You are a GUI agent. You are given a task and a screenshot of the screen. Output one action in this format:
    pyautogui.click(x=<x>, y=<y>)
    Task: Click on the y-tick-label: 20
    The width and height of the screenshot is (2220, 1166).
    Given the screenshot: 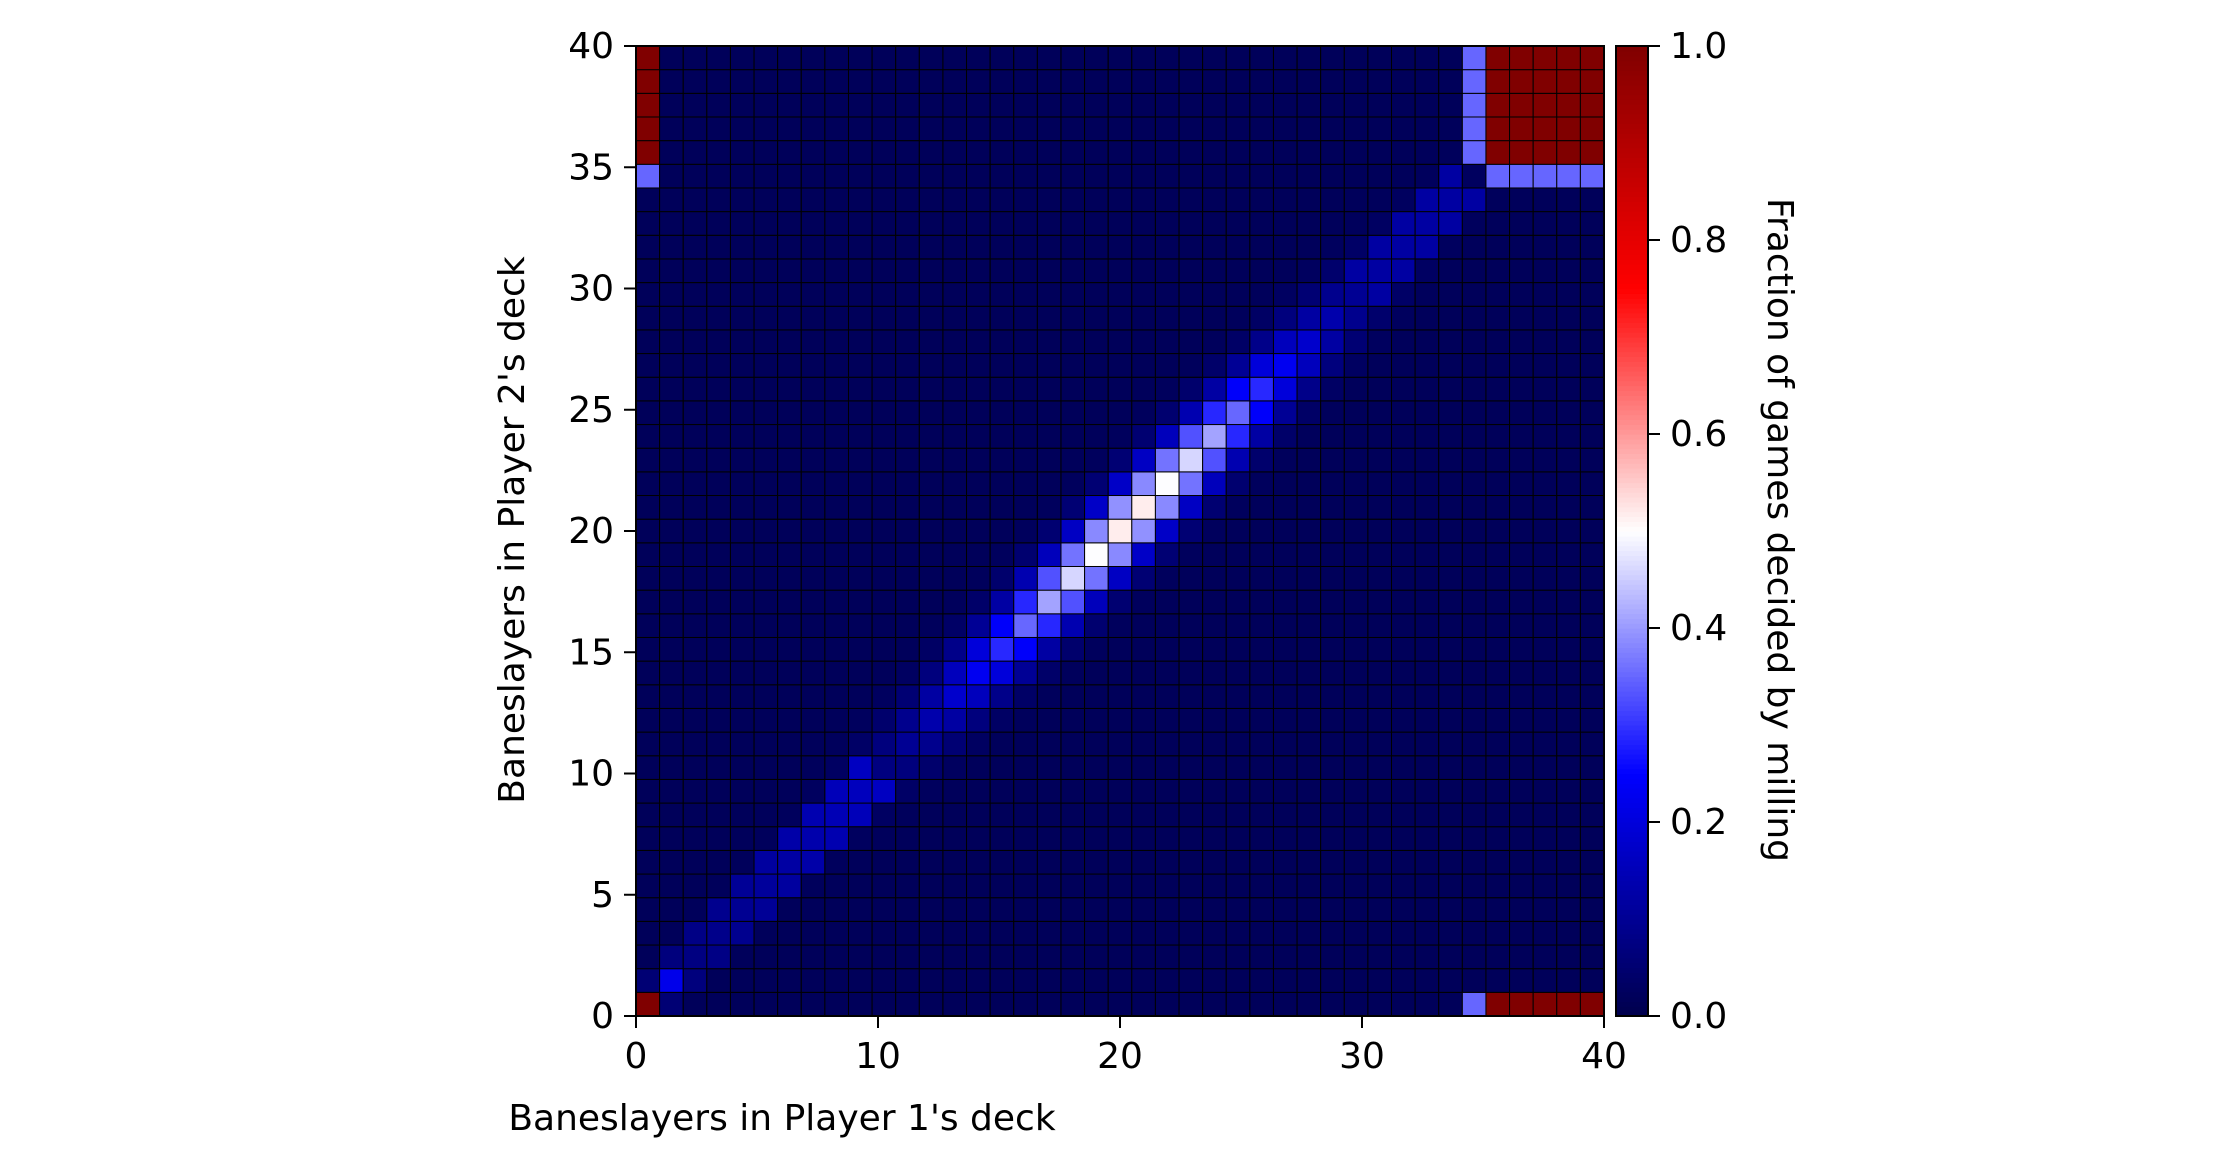 What is the action you would take?
    pyautogui.click(x=591, y=531)
    